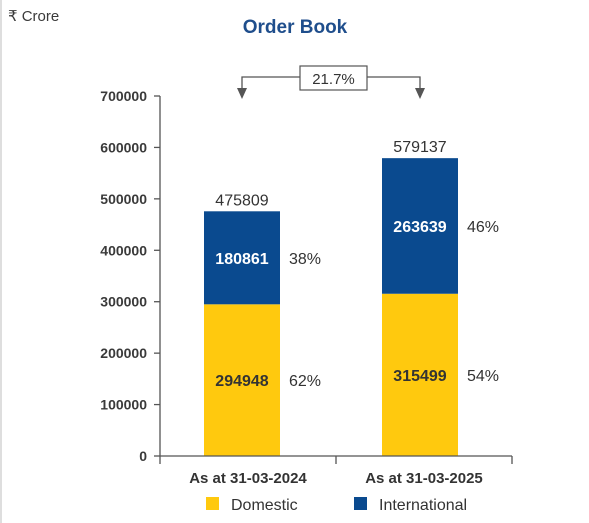 The width and height of the screenshot is (589, 523). I want to click on bar-value-label: 315499, so click(419, 376).